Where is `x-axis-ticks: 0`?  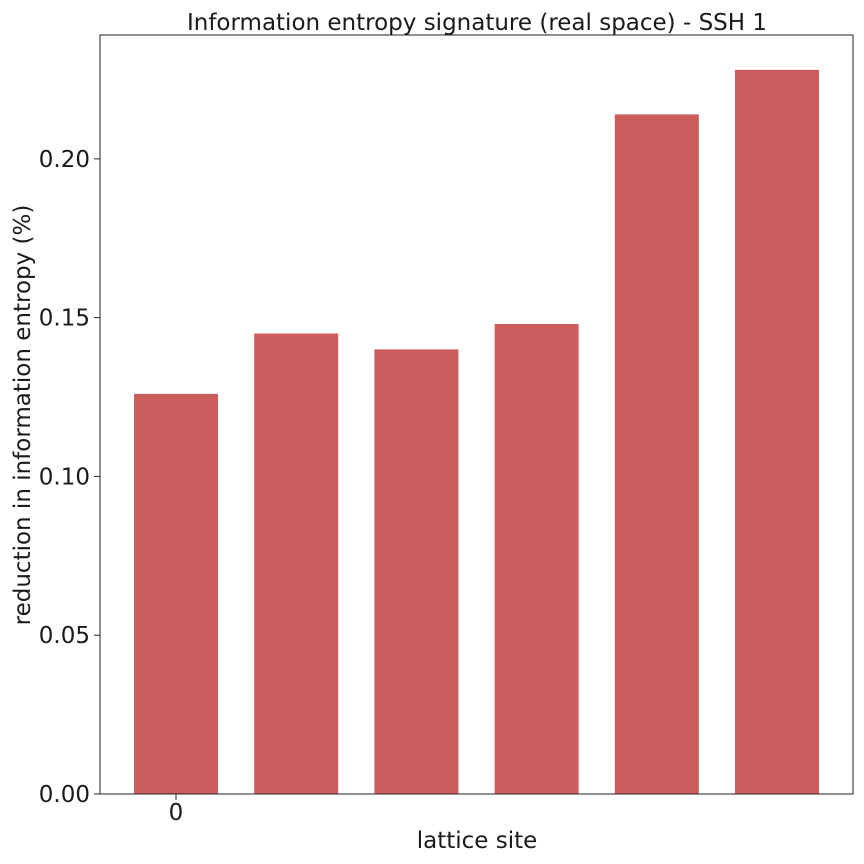
x-axis-ticks: 0 is located at coordinates (176, 810).